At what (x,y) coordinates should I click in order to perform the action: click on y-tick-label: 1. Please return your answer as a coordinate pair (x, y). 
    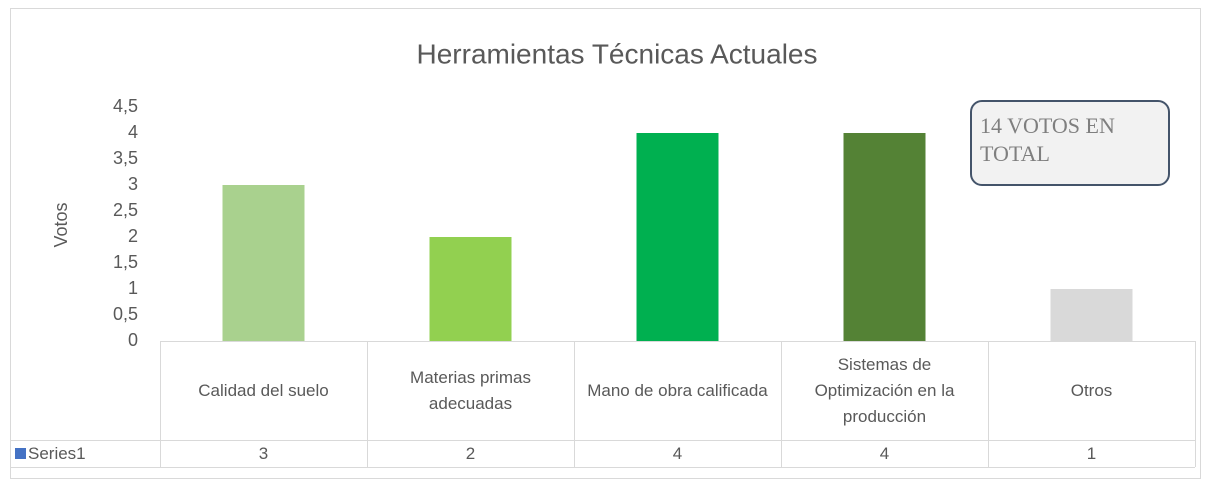
    Looking at the image, I should click on (133, 288).